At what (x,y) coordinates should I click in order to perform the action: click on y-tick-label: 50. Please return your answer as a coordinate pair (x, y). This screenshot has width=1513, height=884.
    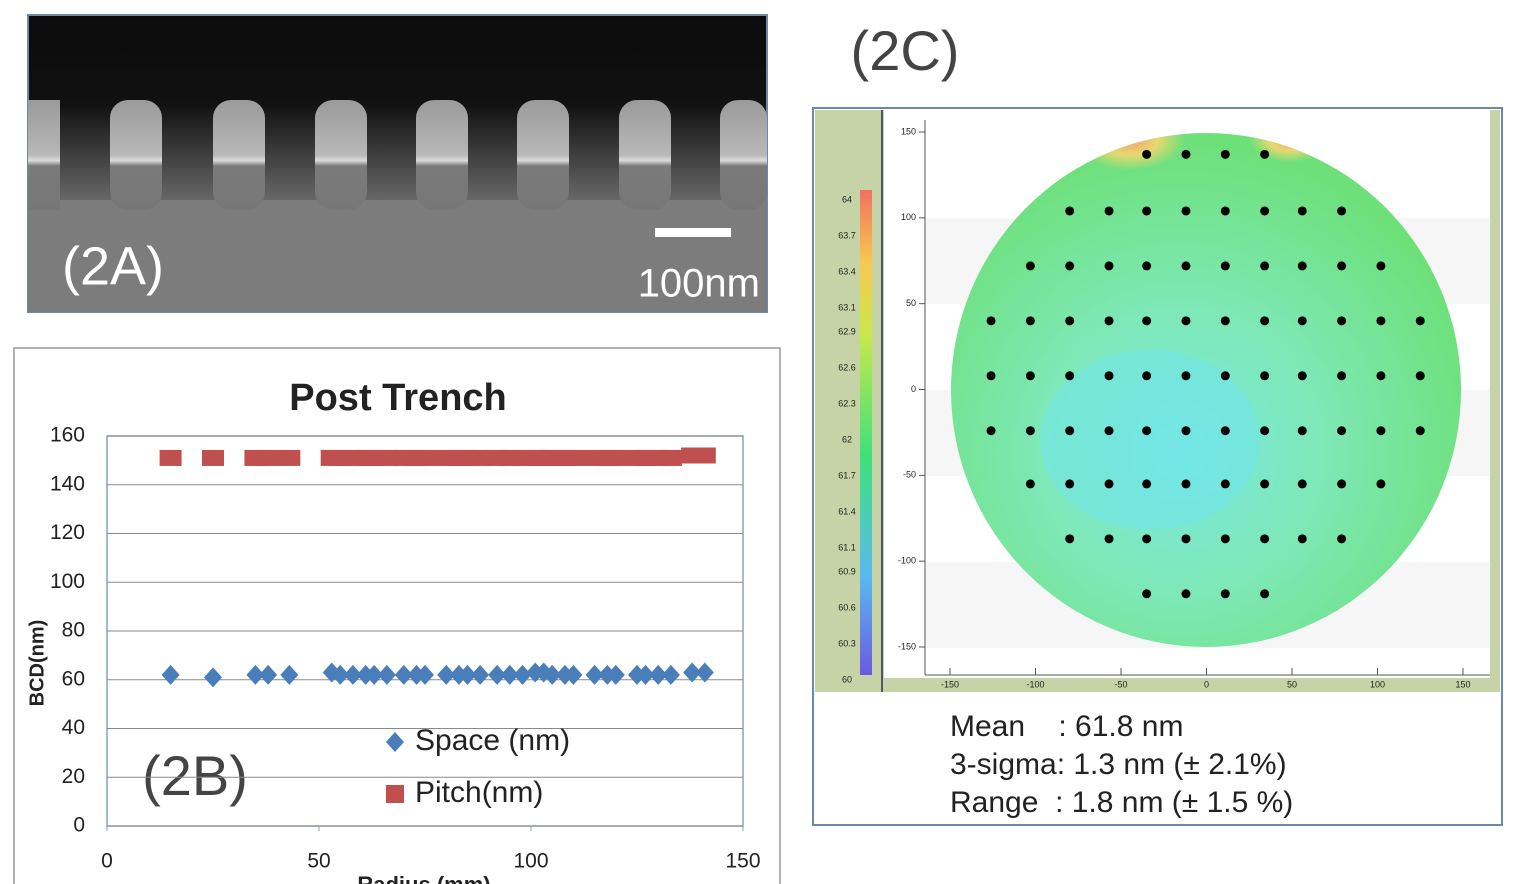
    Looking at the image, I should click on (911, 303).